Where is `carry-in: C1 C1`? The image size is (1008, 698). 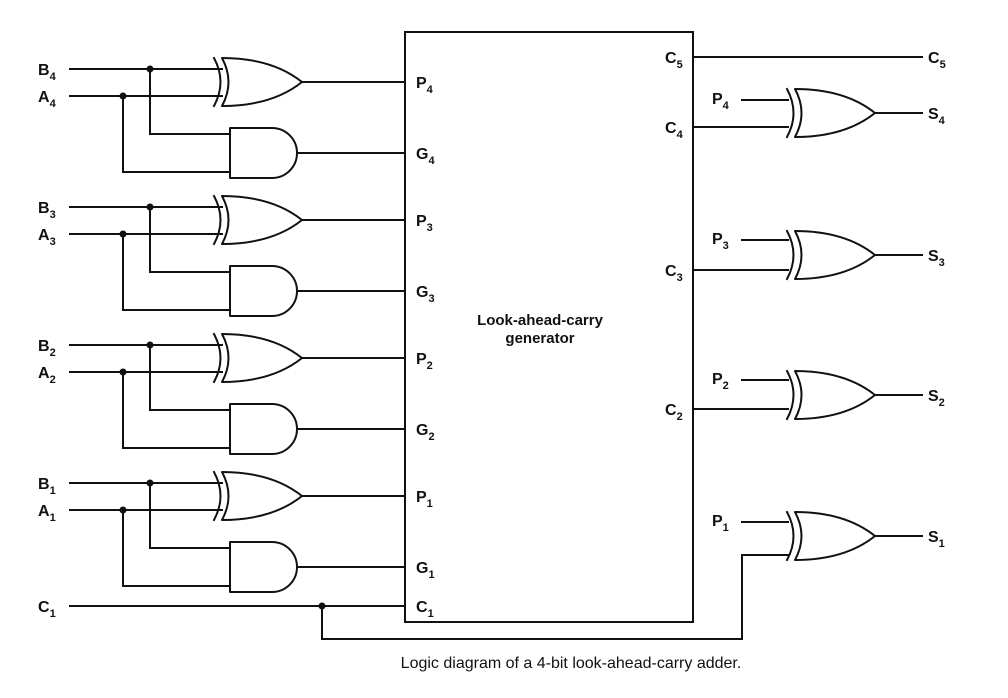
carry-in: C1 C1 is located at coordinates (413, 597).